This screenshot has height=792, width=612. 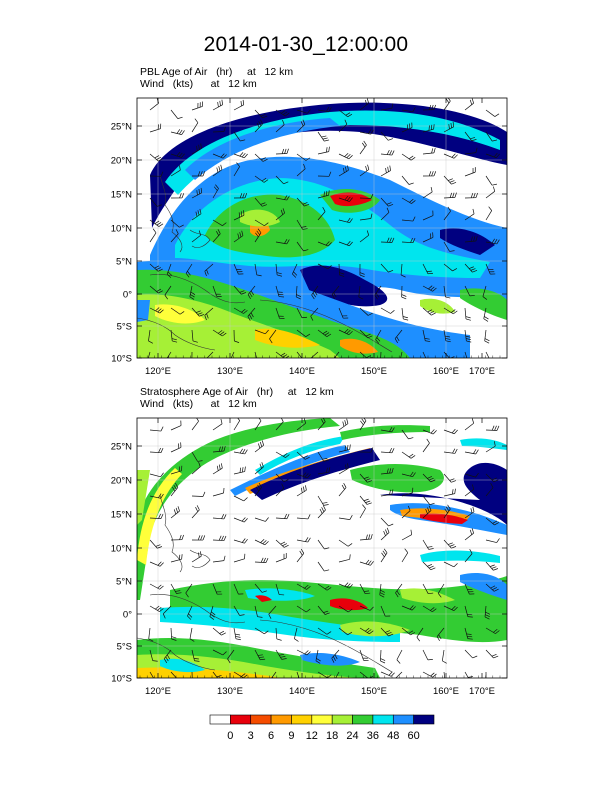 What do you see at coordinates (121, 679) in the screenshot?
I see `panel2-lat-label: 10°S` at bounding box center [121, 679].